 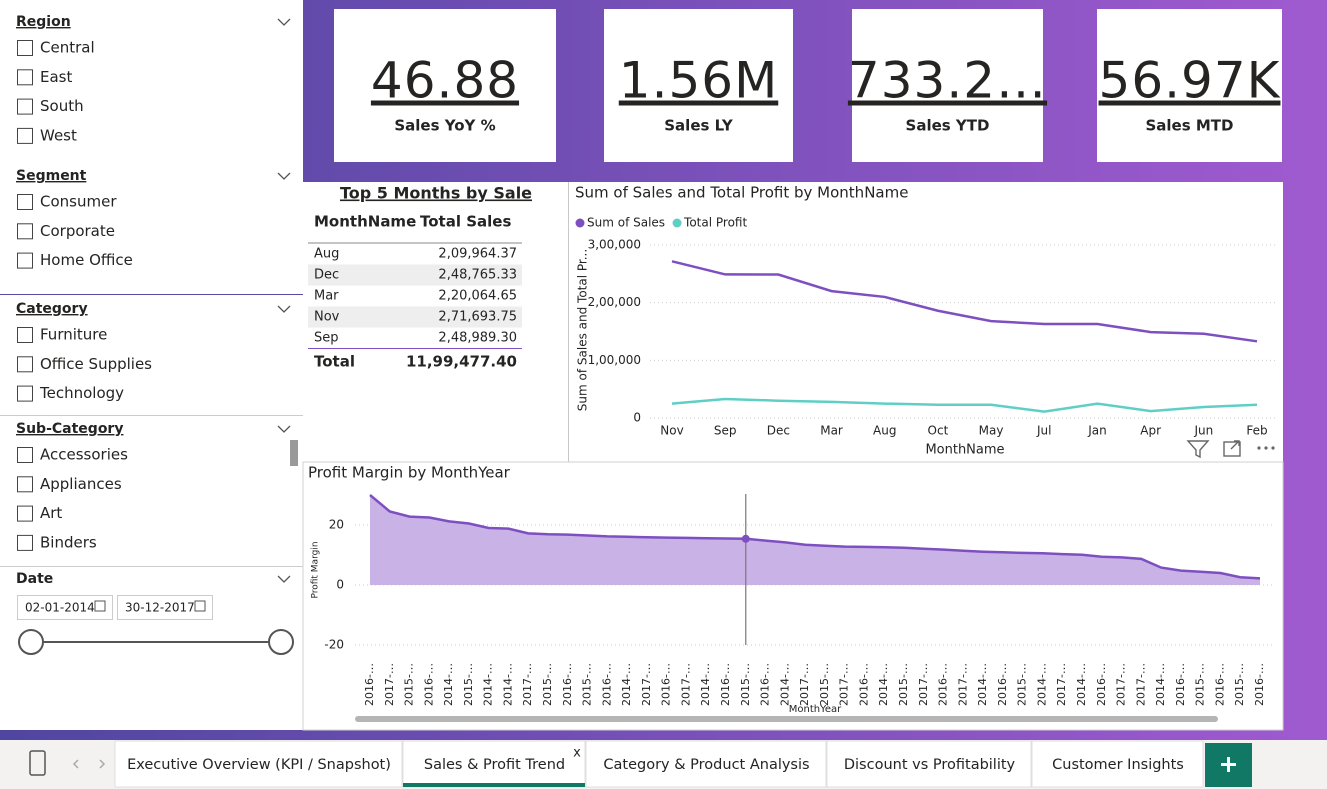 What do you see at coordinates (614, 245) in the screenshot?
I see `y-tick-label: 3,00,000` at bounding box center [614, 245].